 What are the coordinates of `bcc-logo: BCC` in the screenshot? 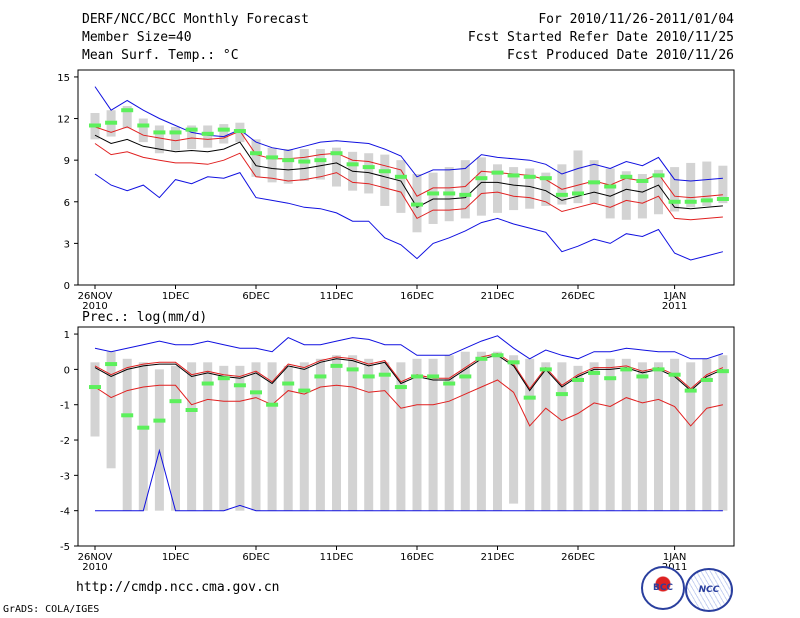 It's located at (663, 588).